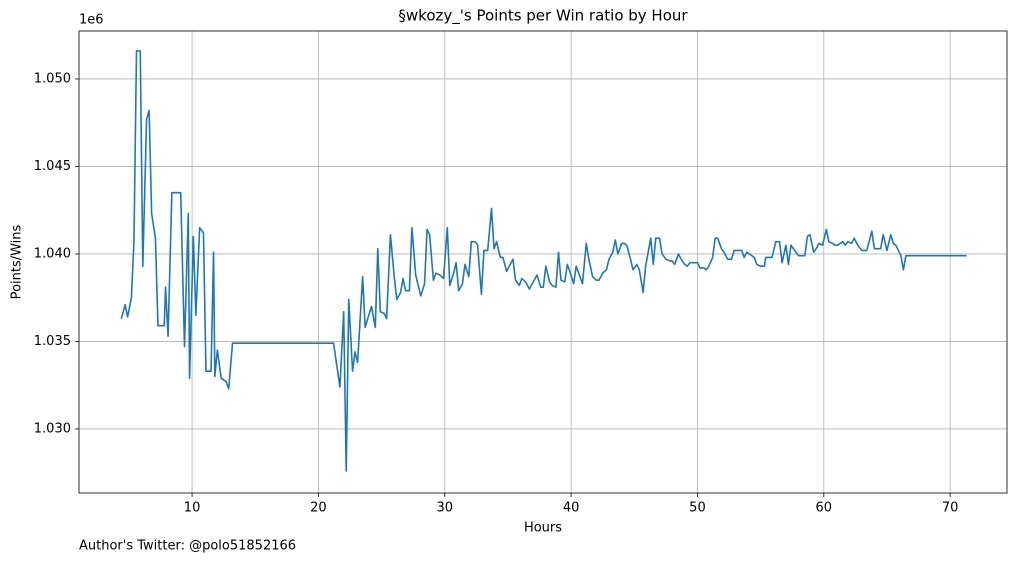 The height and width of the screenshot is (562, 1019). What do you see at coordinates (52, 78) in the screenshot?
I see `y-tick-label: 1.050` at bounding box center [52, 78].